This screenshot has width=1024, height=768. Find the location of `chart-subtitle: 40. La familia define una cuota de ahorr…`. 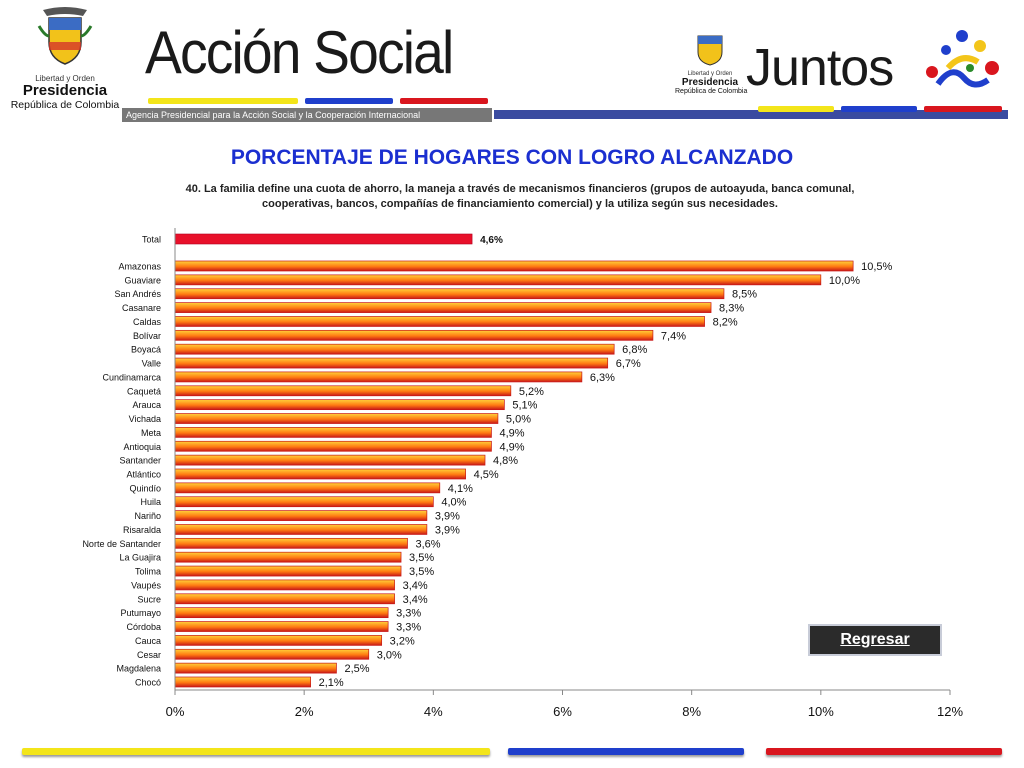

chart-subtitle: 40. La familia define una cuota de ahorr… is located at coordinates (520, 196).